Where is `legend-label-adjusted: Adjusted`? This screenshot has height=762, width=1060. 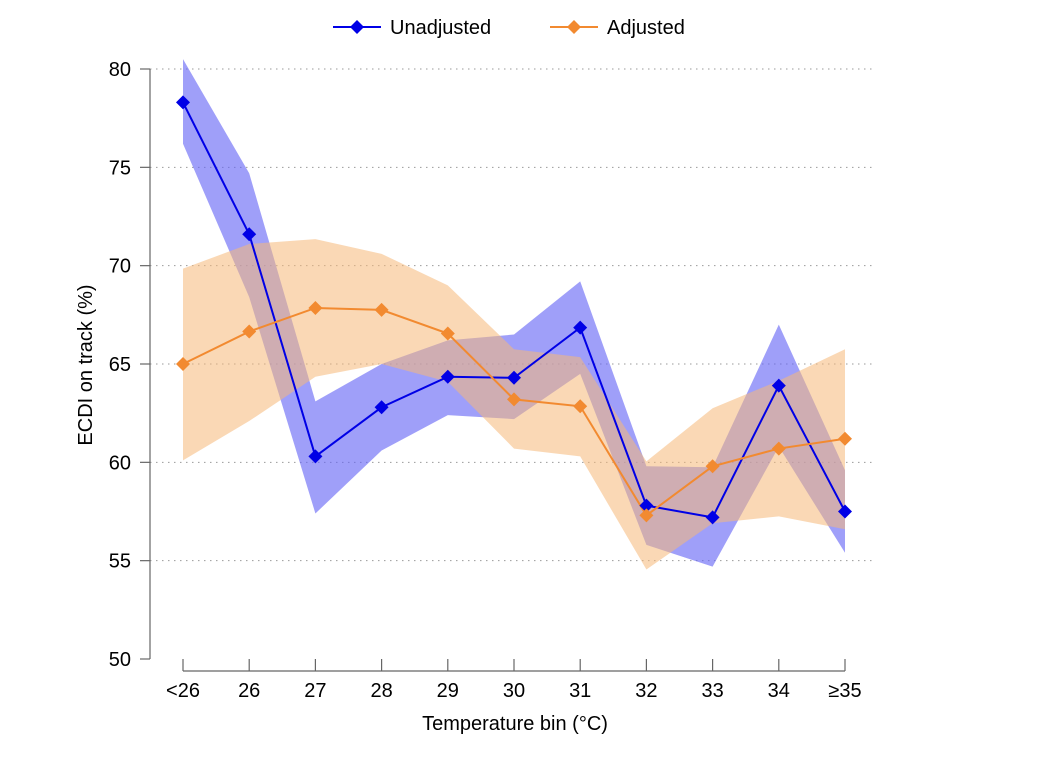 legend-label-adjusted: Adjusted is located at coordinates (646, 28).